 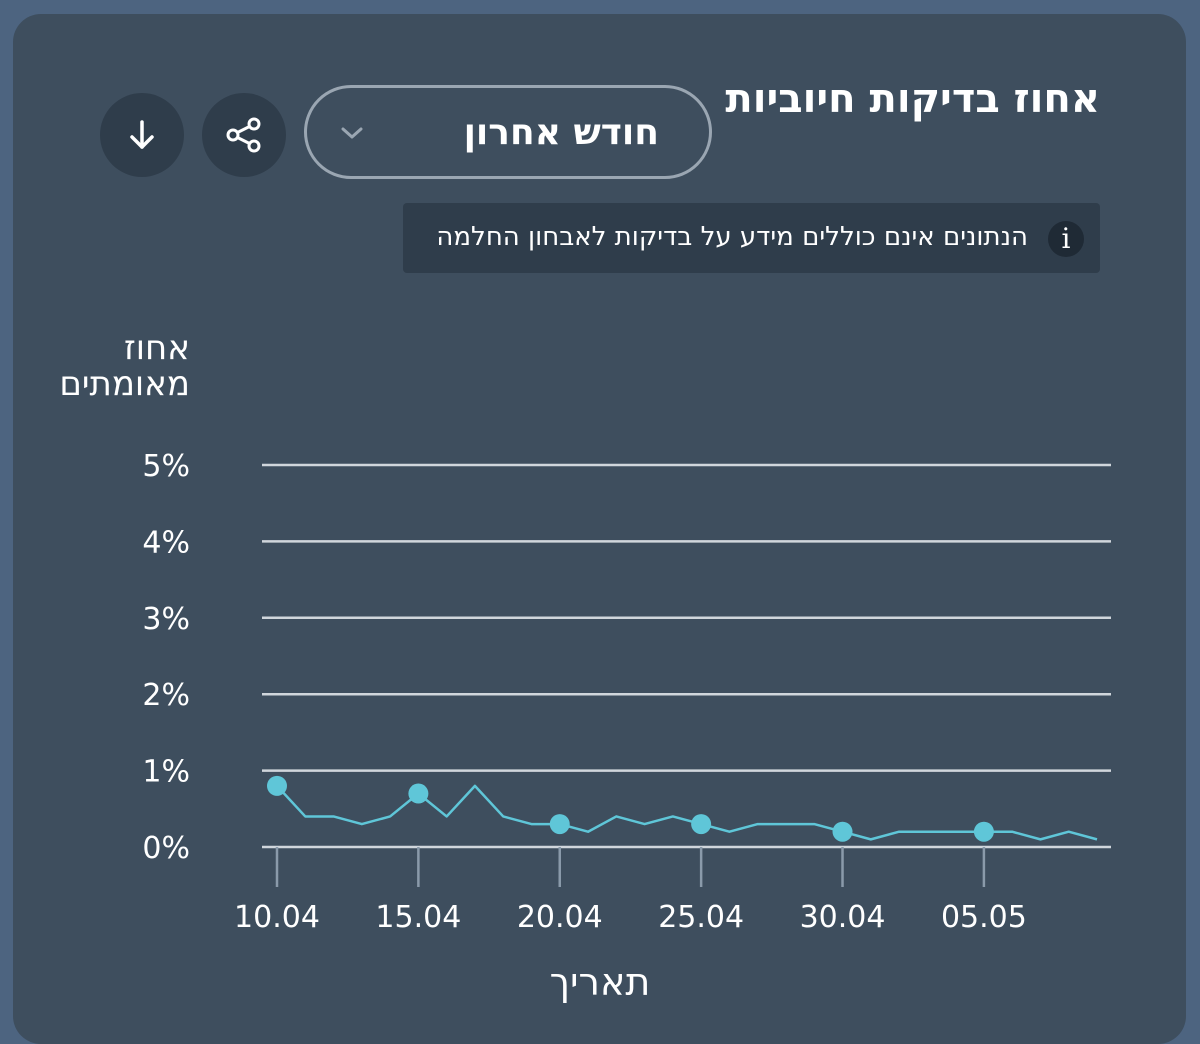 I want to click on y-axis-title: אחוז מאומתים, so click(x=124, y=366).